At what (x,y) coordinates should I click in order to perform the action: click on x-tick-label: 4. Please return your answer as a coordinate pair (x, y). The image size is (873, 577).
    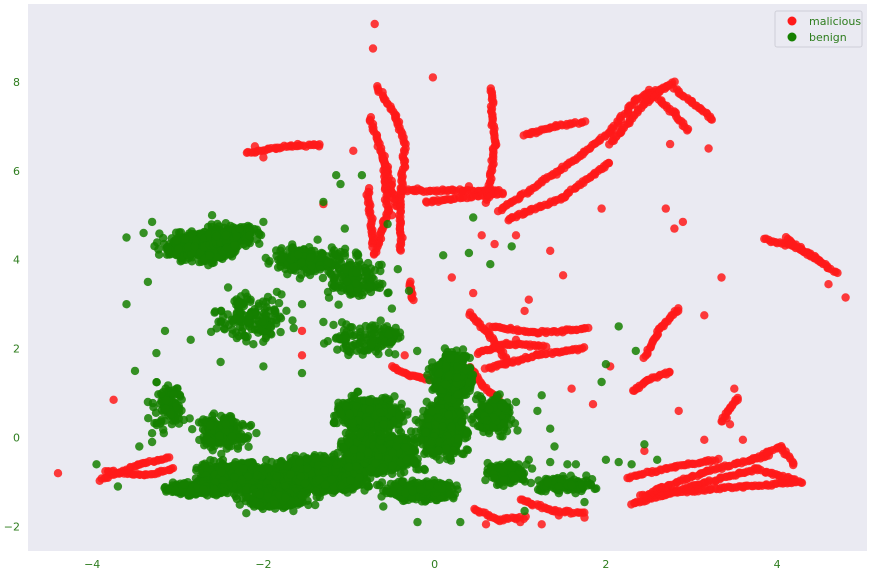
    Looking at the image, I should click on (777, 564).